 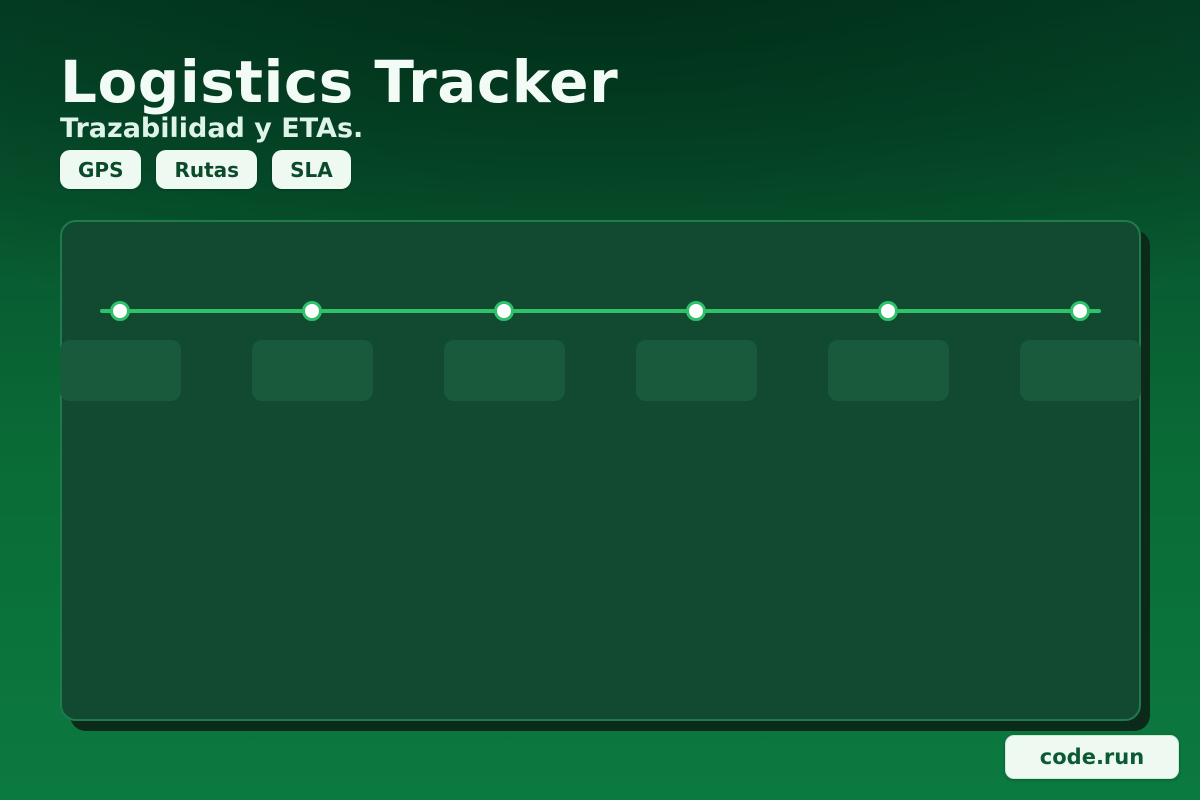 I want to click on tag-chip-gps: GPS, so click(x=101, y=169).